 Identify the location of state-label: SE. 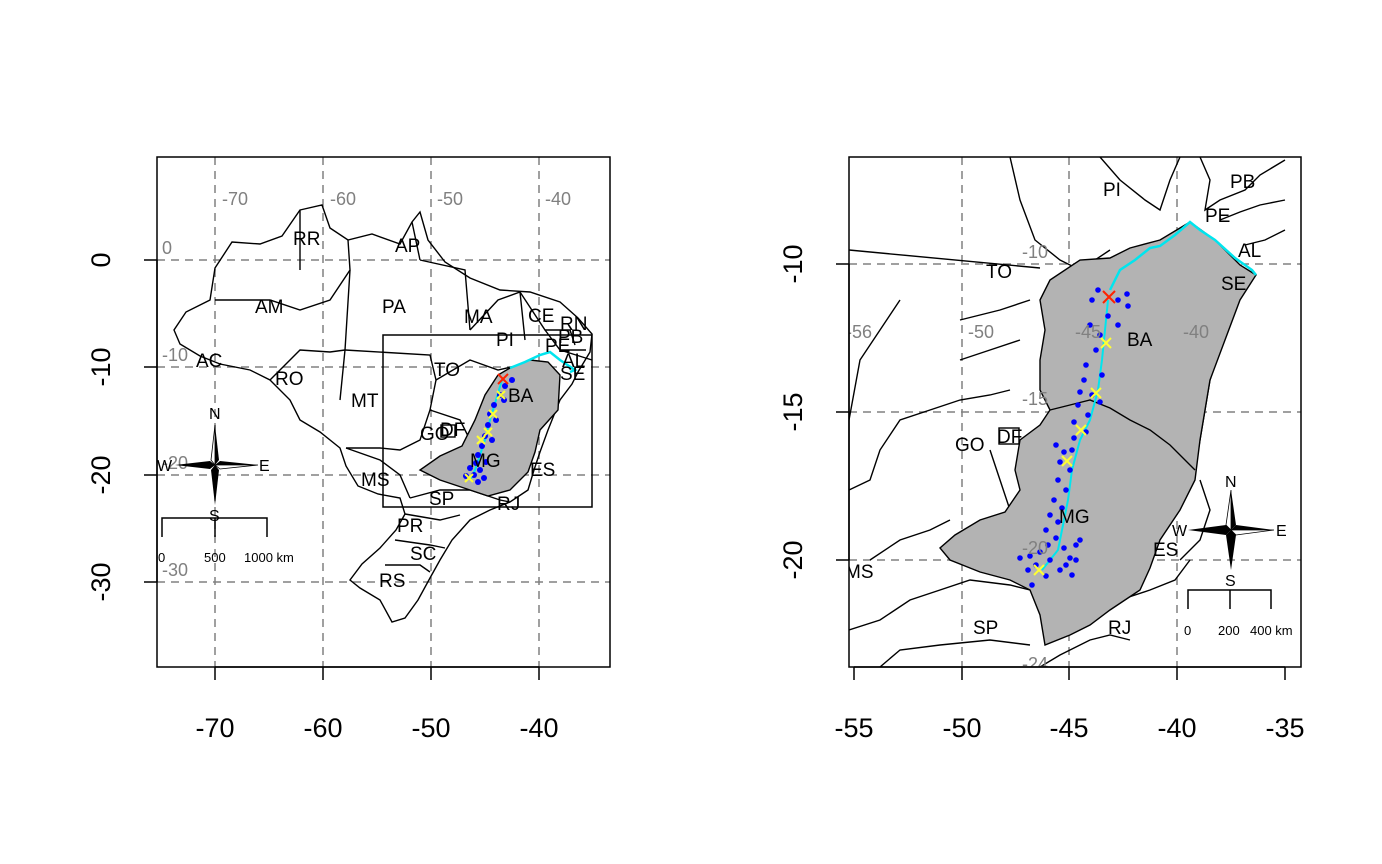
(572, 374).